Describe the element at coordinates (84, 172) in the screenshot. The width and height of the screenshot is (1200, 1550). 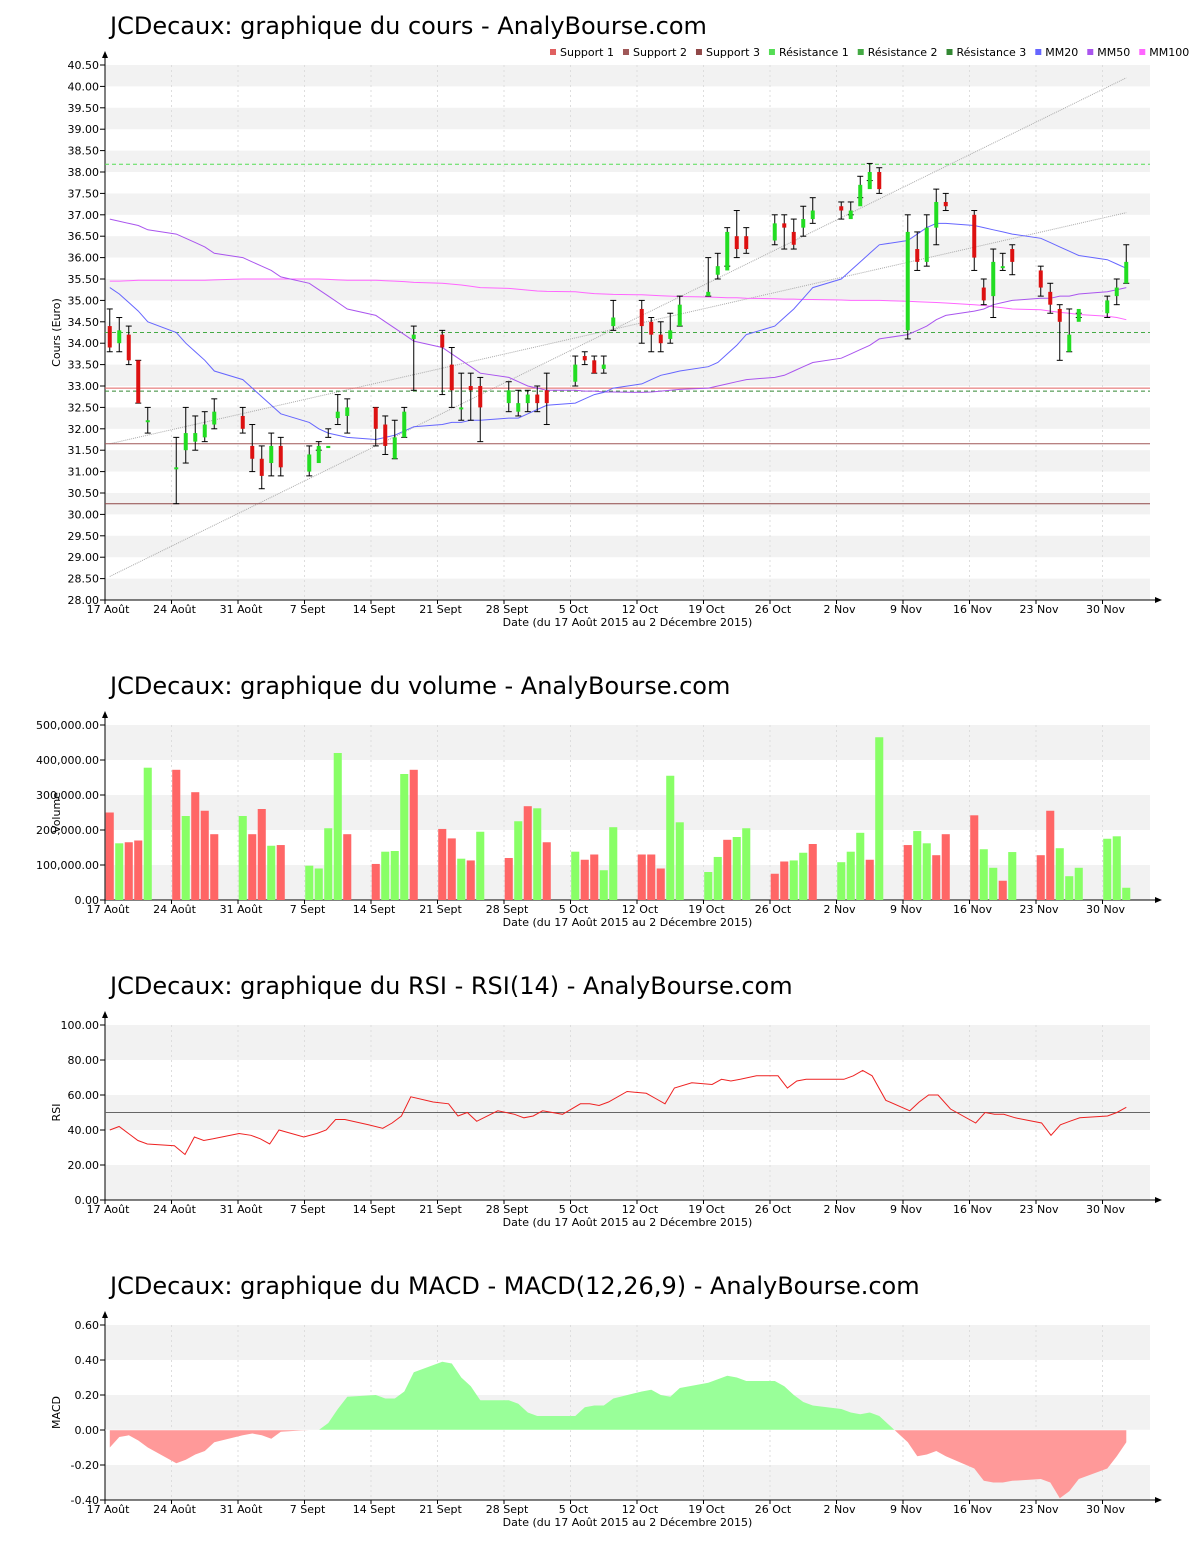
I see `y-tick-label: 38.00` at that location.